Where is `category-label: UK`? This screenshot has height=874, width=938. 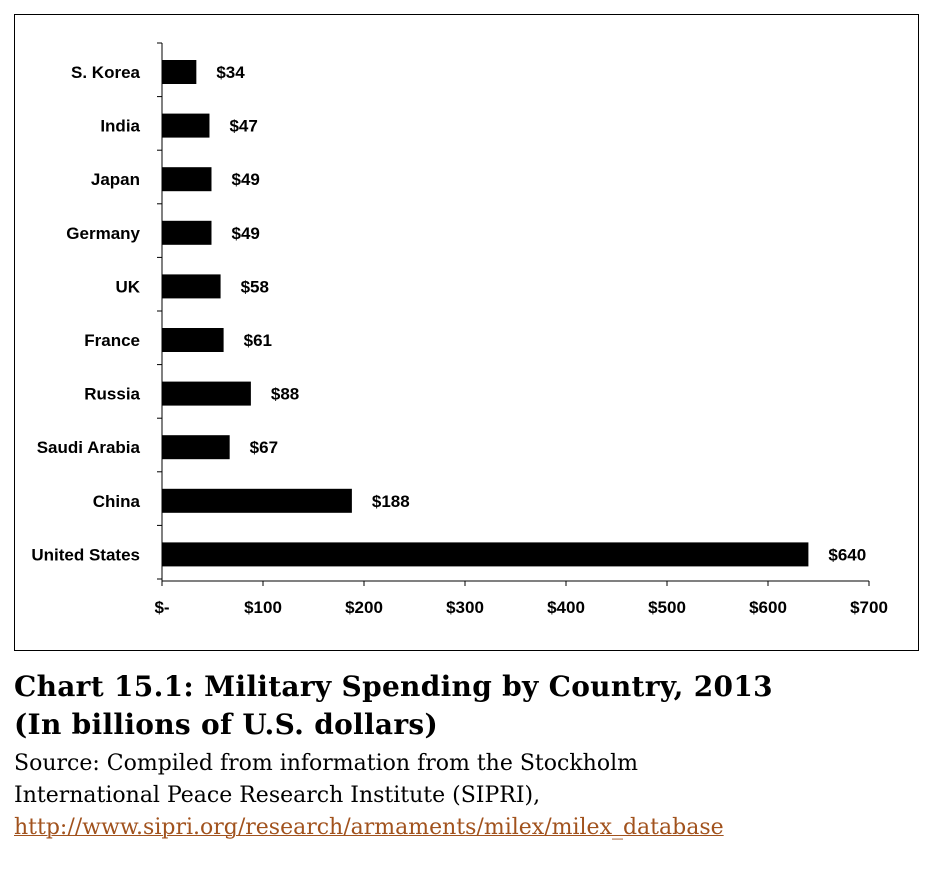 category-label: UK is located at coordinates (127, 286).